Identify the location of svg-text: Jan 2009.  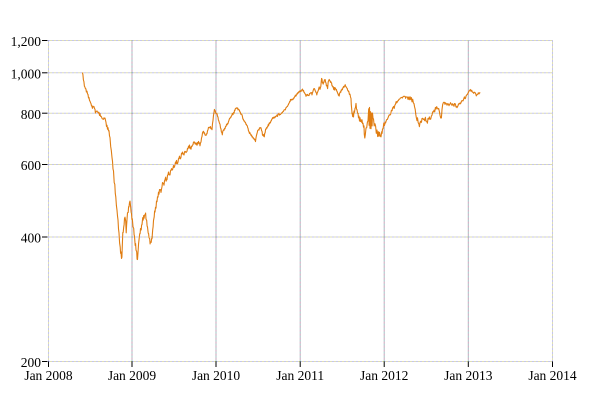
(132, 375).